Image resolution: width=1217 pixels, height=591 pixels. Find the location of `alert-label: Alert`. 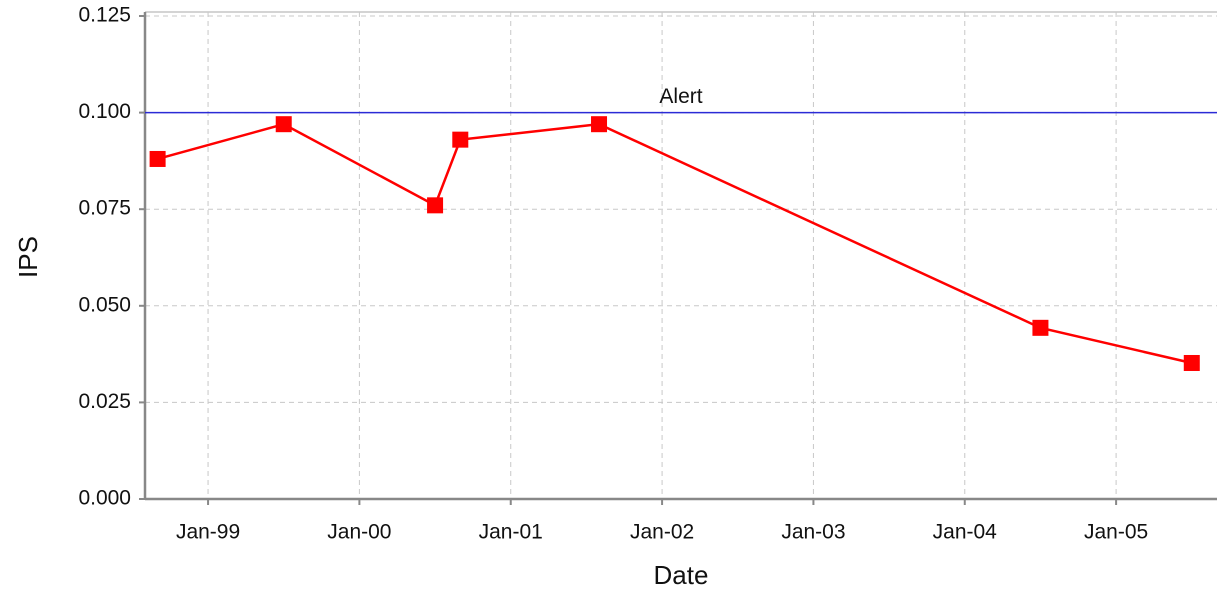

alert-label: Alert is located at coordinates (680, 96).